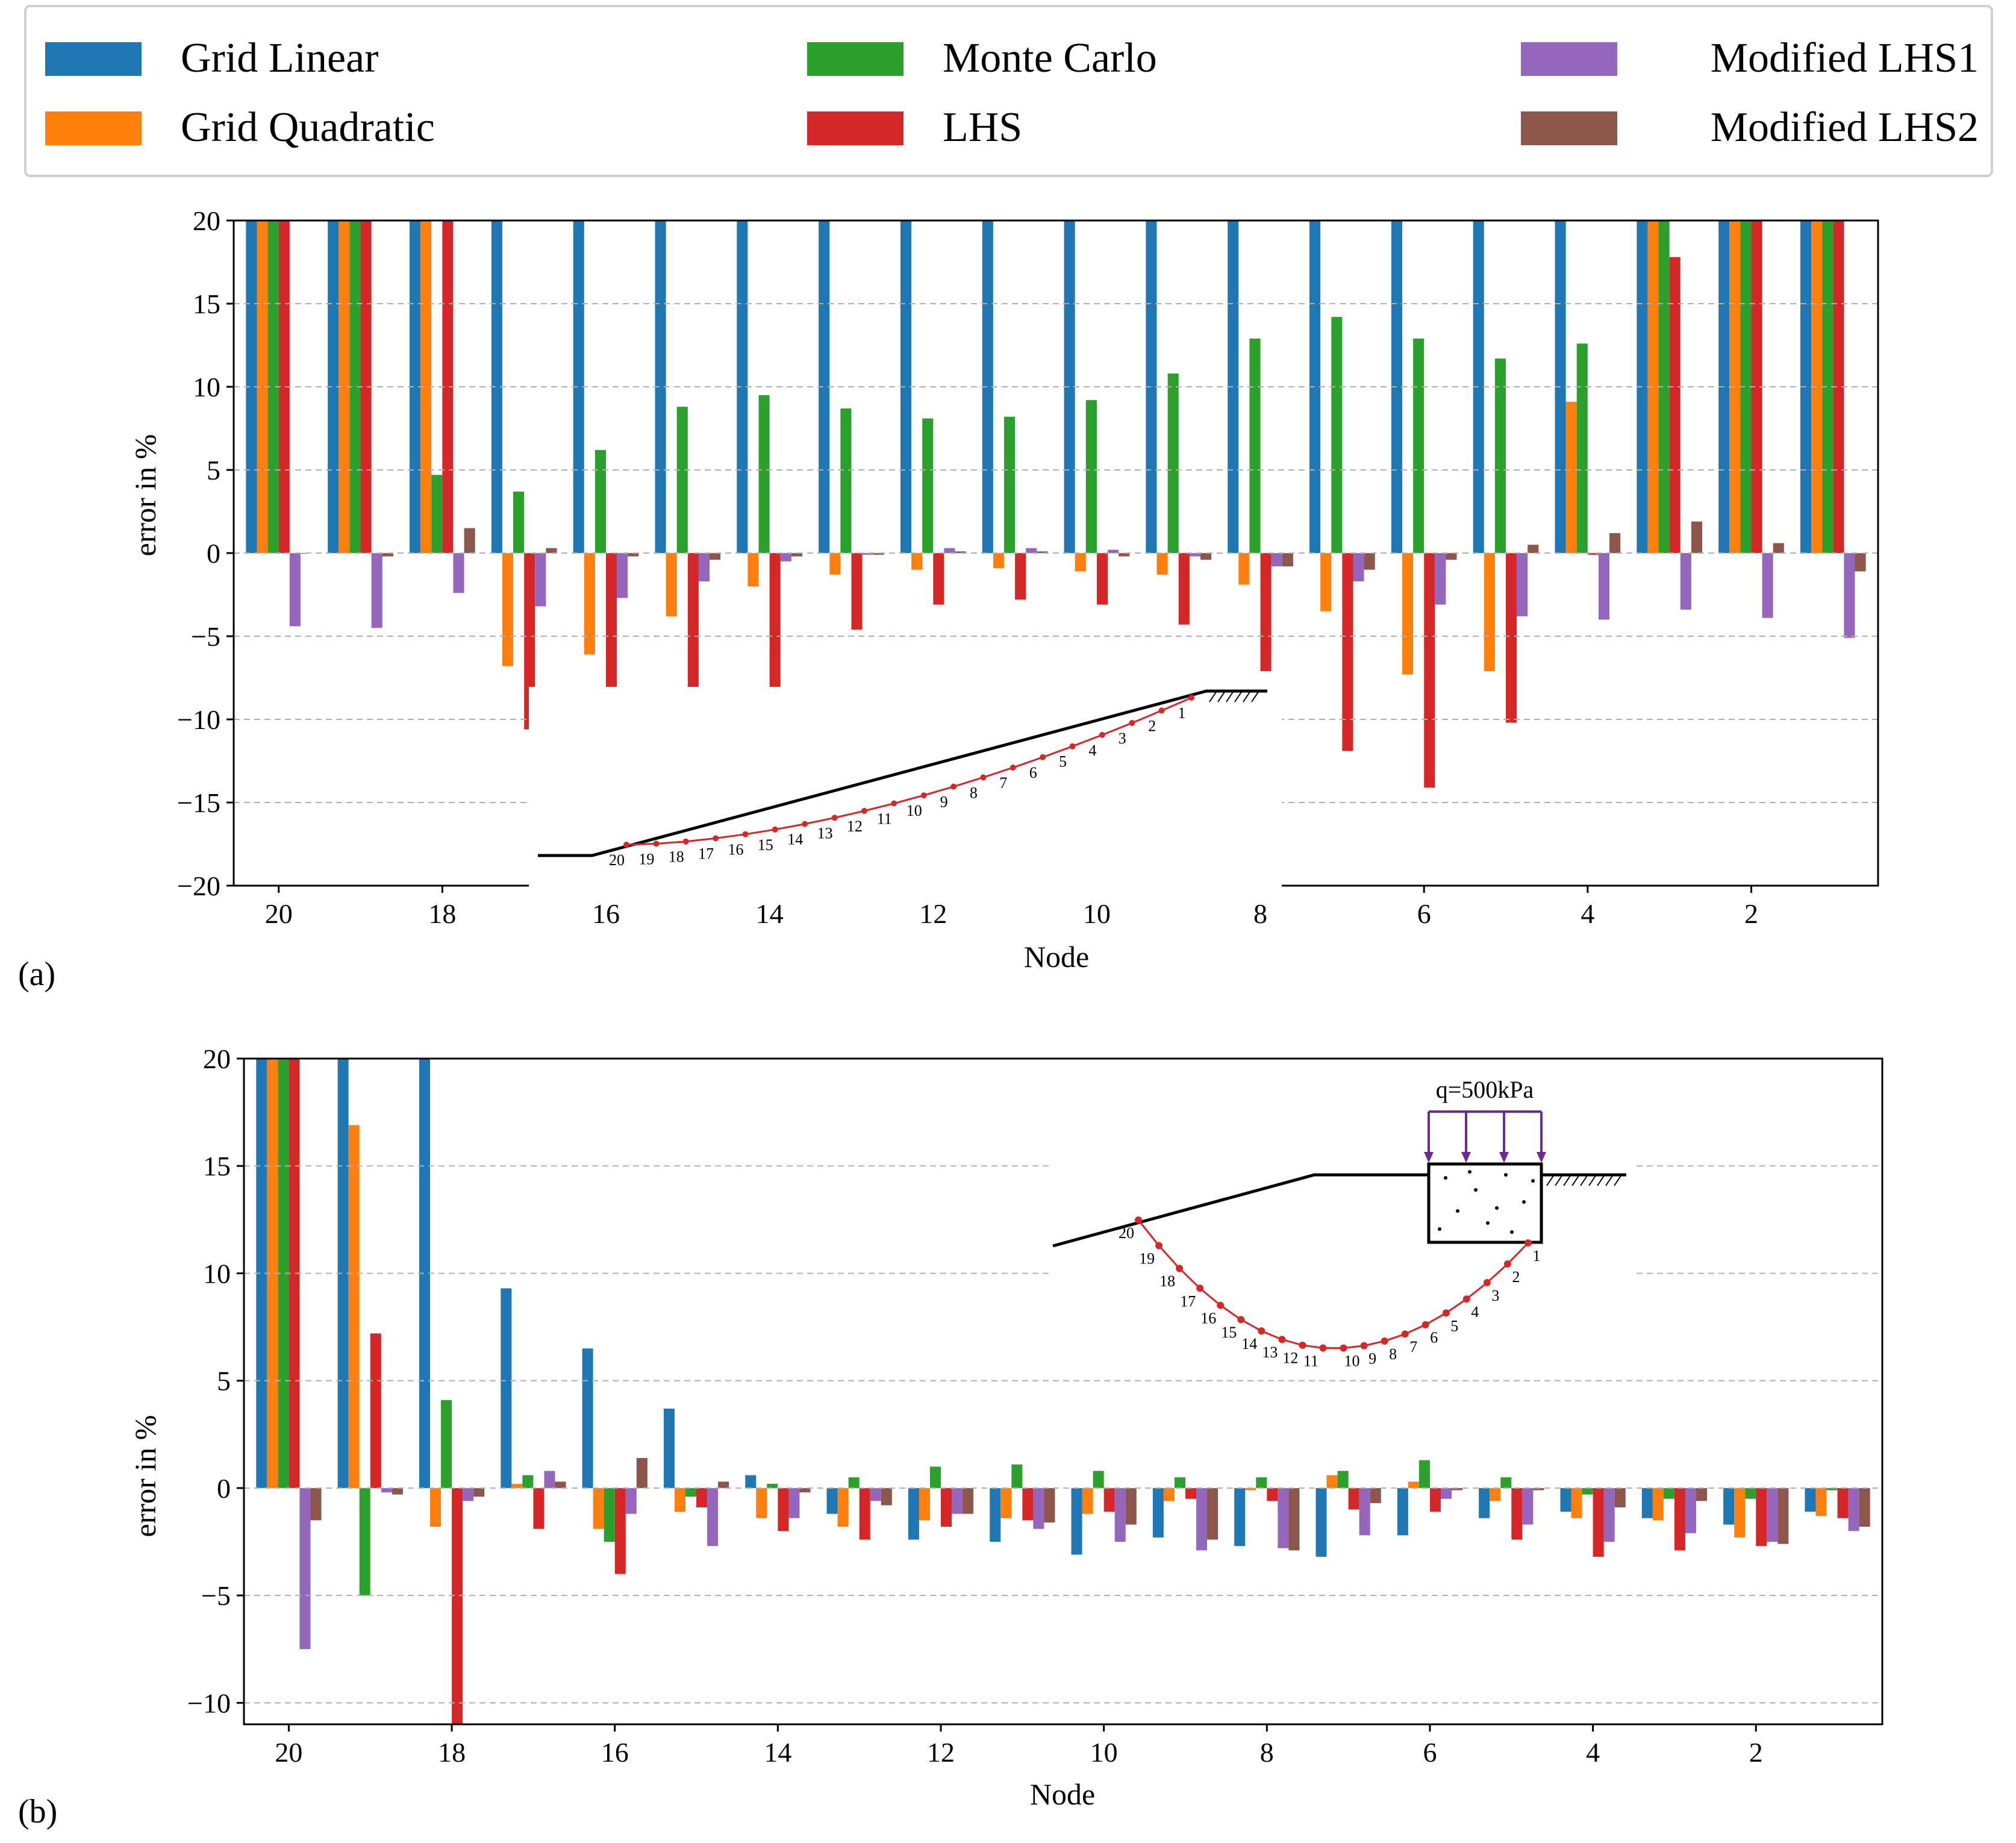 Image resolution: width=2016 pixels, height=1843 pixels. What do you see at coordinates (941, 1753) in the screenshot?
I see `x-tick-label: 12` at bounding box center [941, 1753].